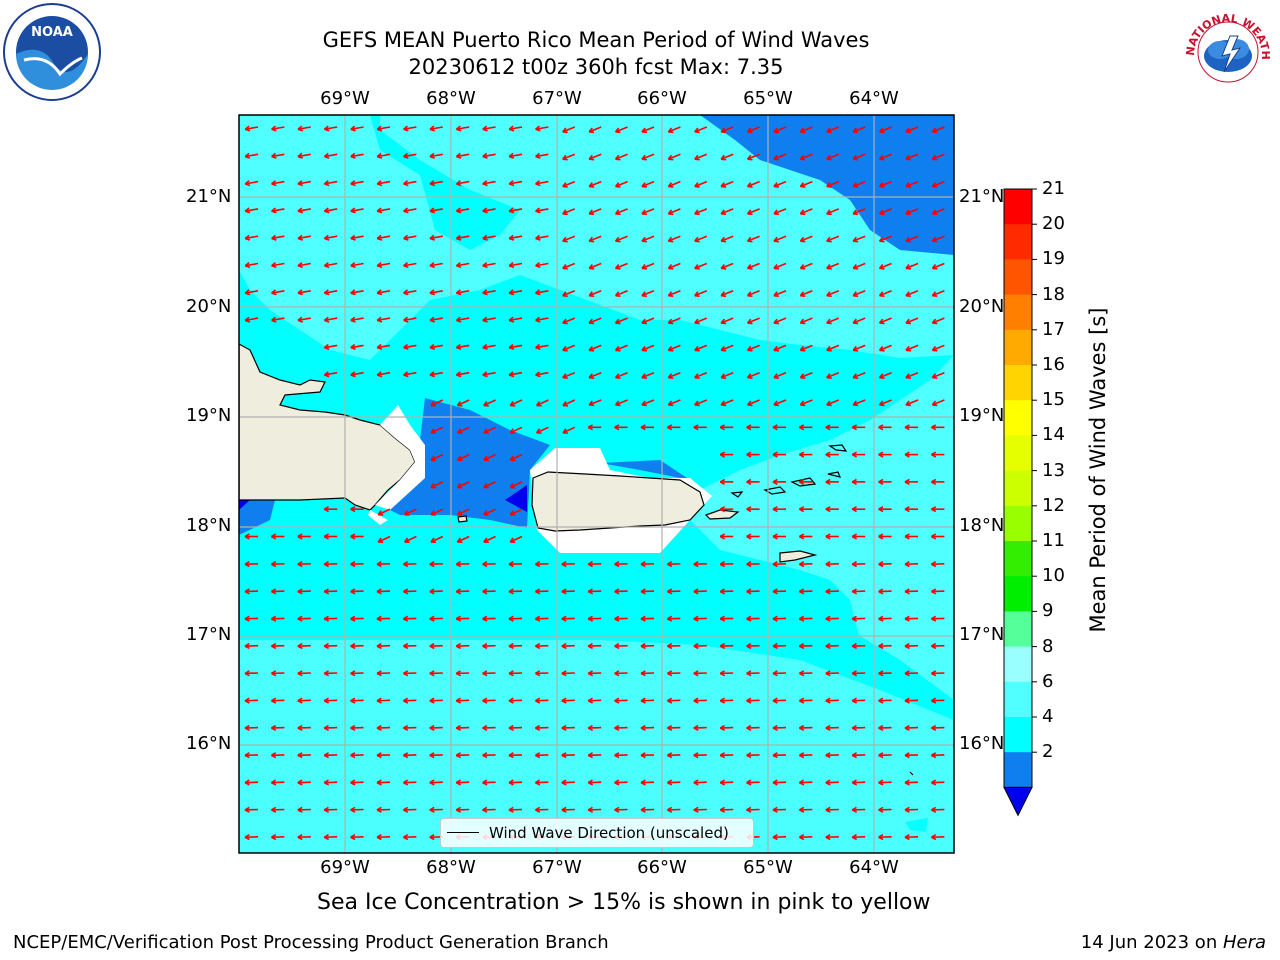 The image size is (1280, 960). I want to click on lon-label-top: 67°W, so click(557, 98).